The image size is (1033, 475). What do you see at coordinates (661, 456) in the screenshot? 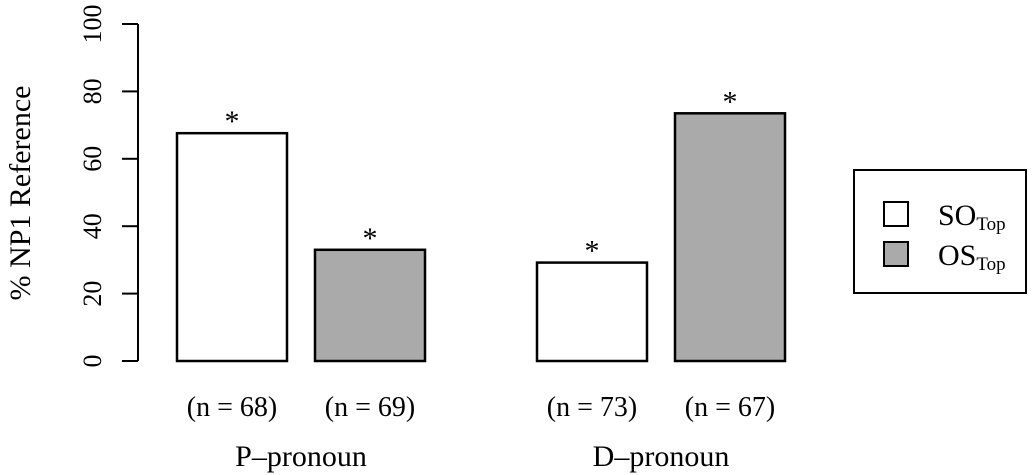
I see `group-label: D–pronoun` at bounding box center [661, 456].